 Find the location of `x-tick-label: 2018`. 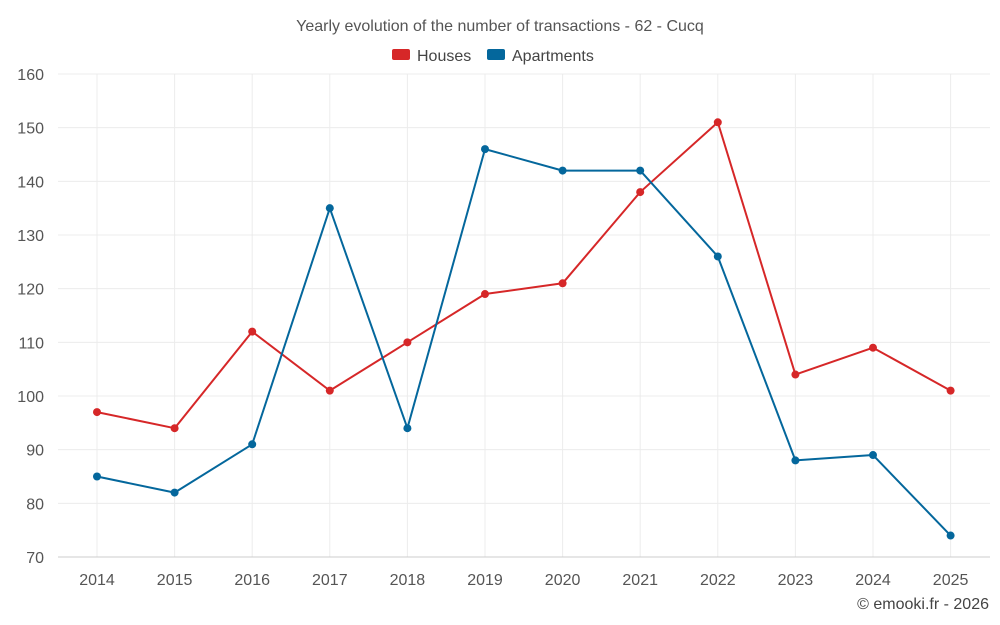

x-tick-label: 2018 is located at coordinates (408, 580).